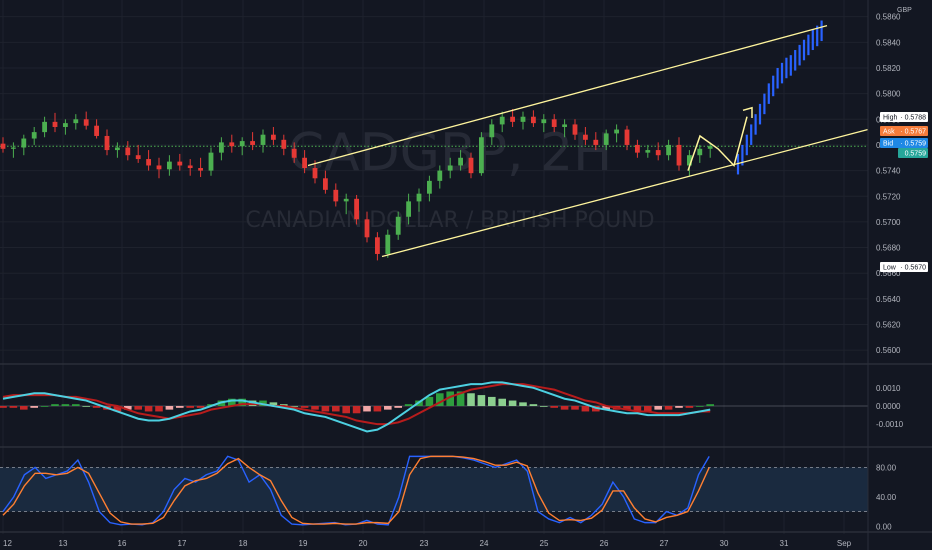  I want to click on price-tick-label: 0.5840, so click(888, 42).